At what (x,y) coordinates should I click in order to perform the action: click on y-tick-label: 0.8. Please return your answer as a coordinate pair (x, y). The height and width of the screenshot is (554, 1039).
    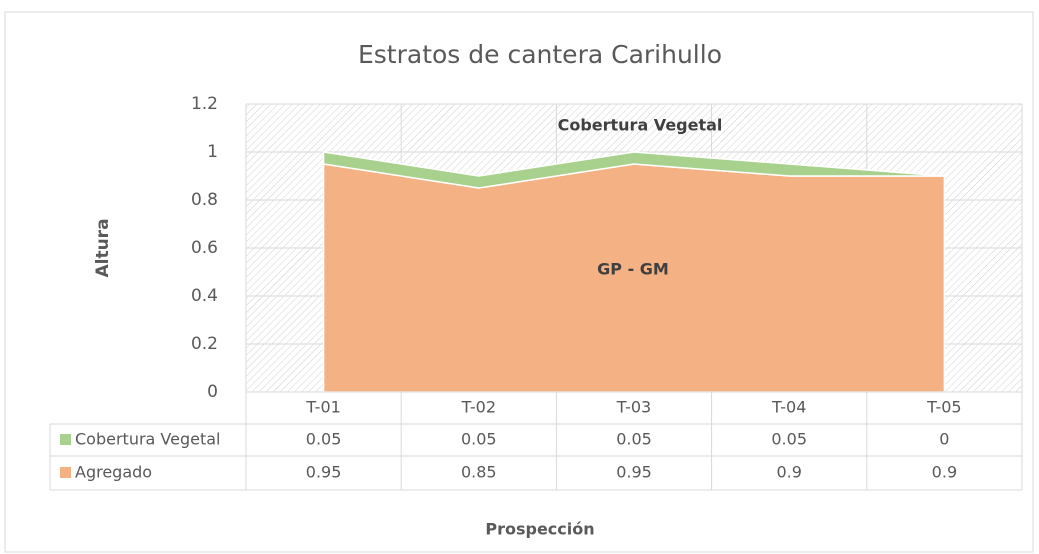
    Looking at the image, I should click on (204, 200).